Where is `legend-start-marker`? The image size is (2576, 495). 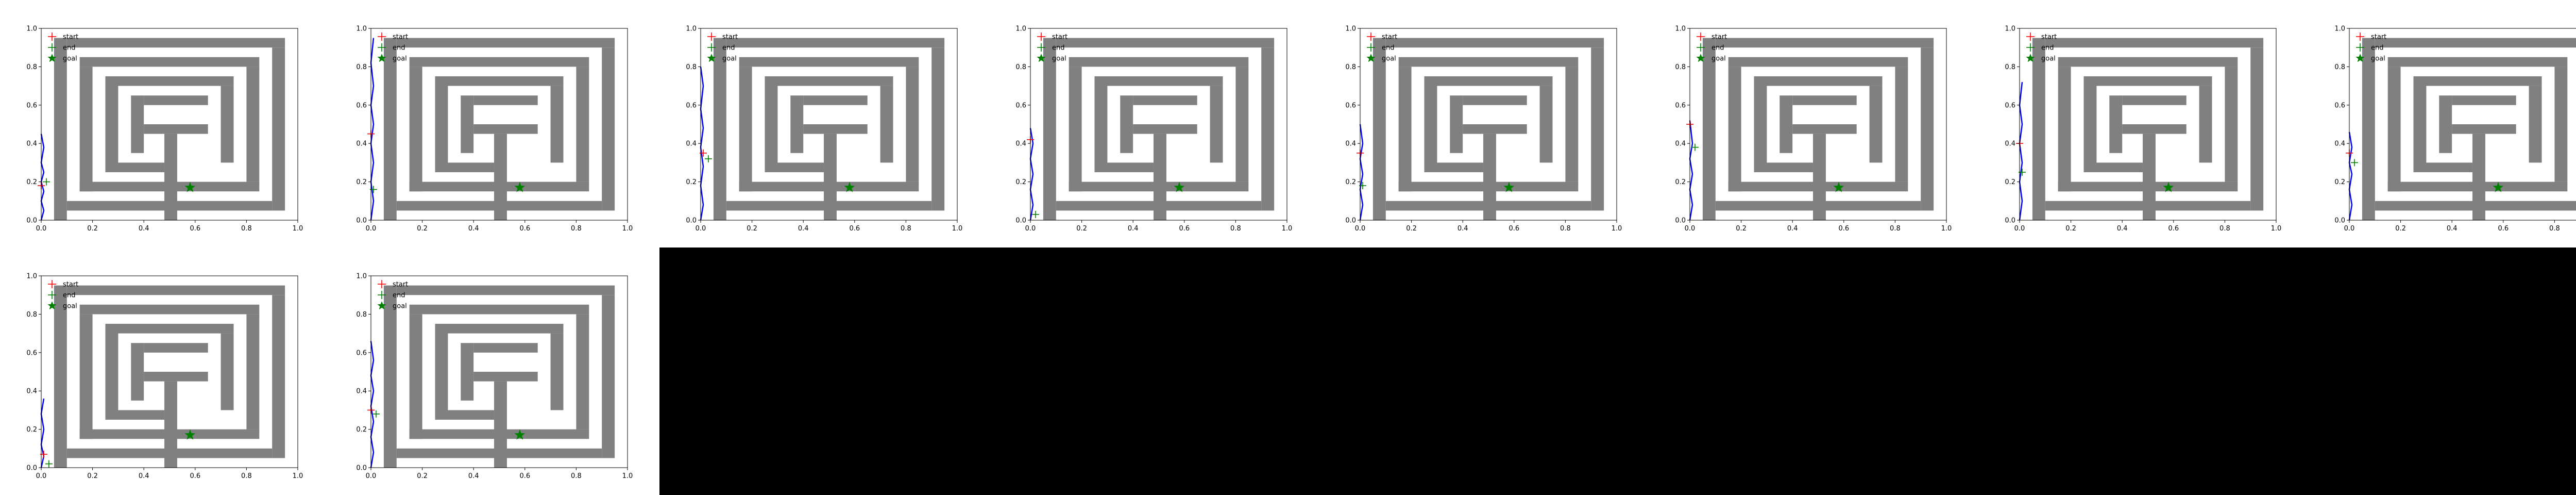 legend-start-marker is located at coordinates (382, 284).